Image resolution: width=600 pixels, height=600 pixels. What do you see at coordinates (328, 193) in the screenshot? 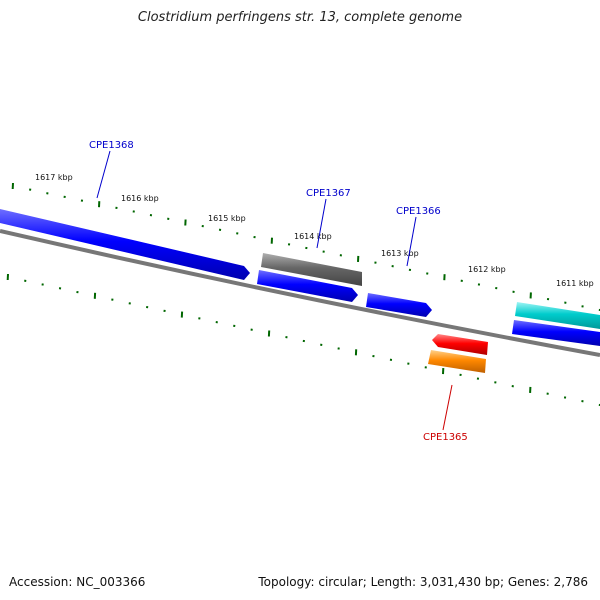
I see `gene-label-cpe1367: CPE1367` at bounding box center [328, 193].